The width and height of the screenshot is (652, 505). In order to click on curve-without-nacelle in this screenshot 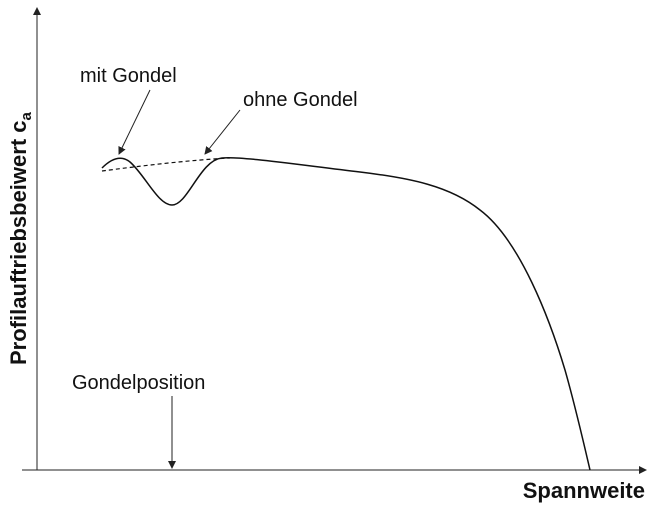, I will do `click(166, 164)`.